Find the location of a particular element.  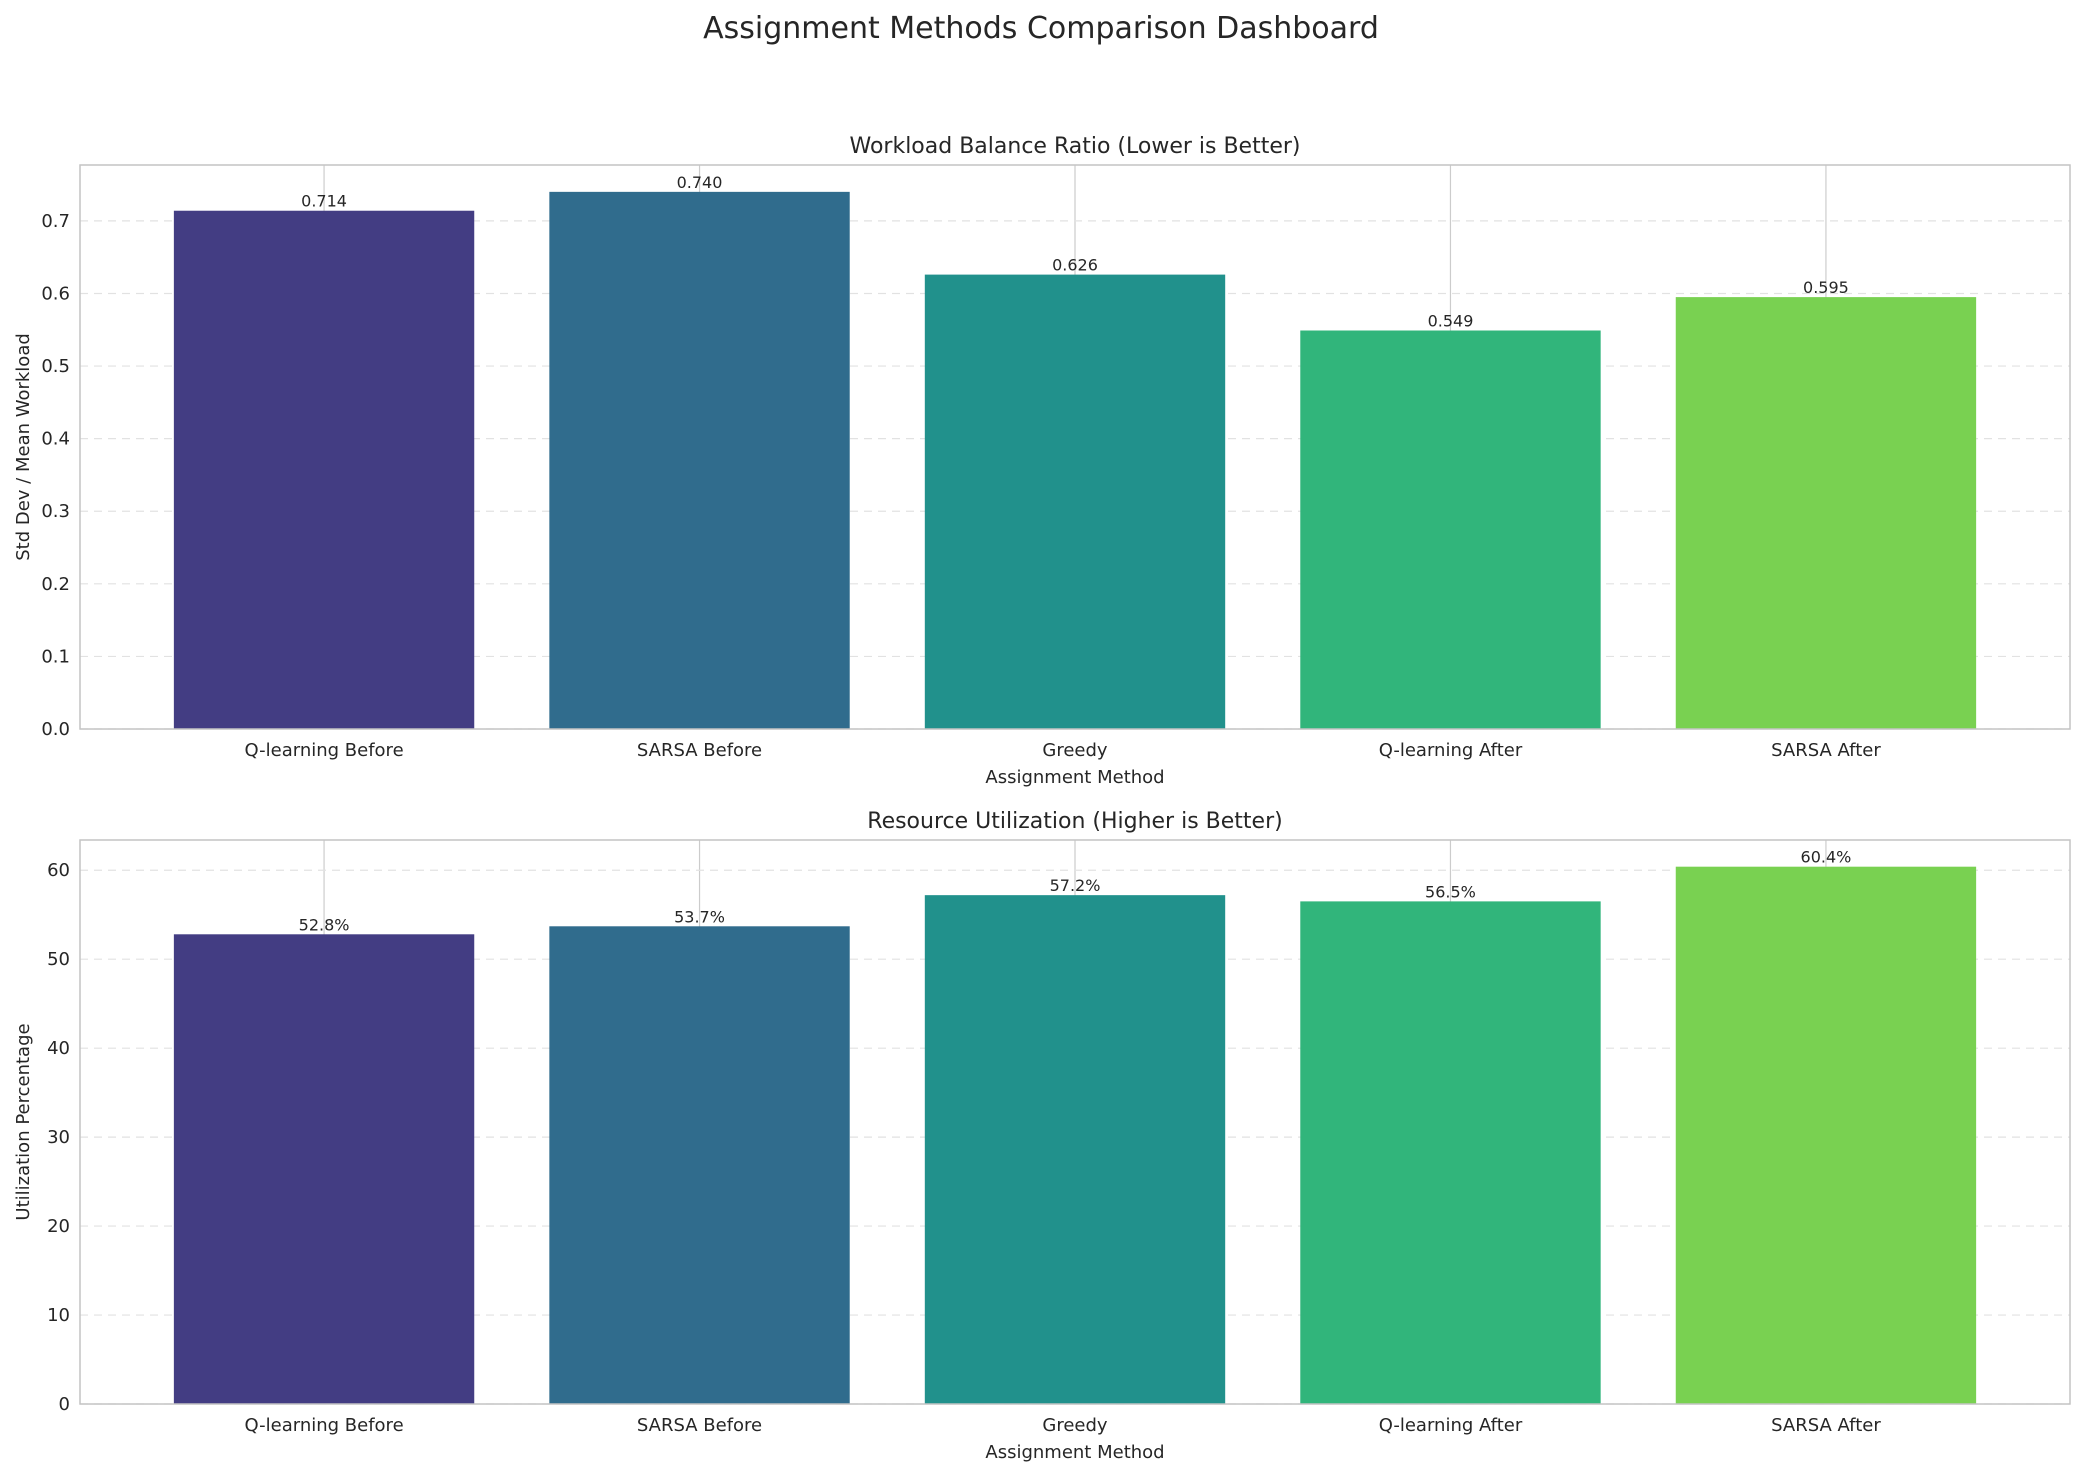

bar-value-label: 60.4% is located at coordinates (1826, 857).